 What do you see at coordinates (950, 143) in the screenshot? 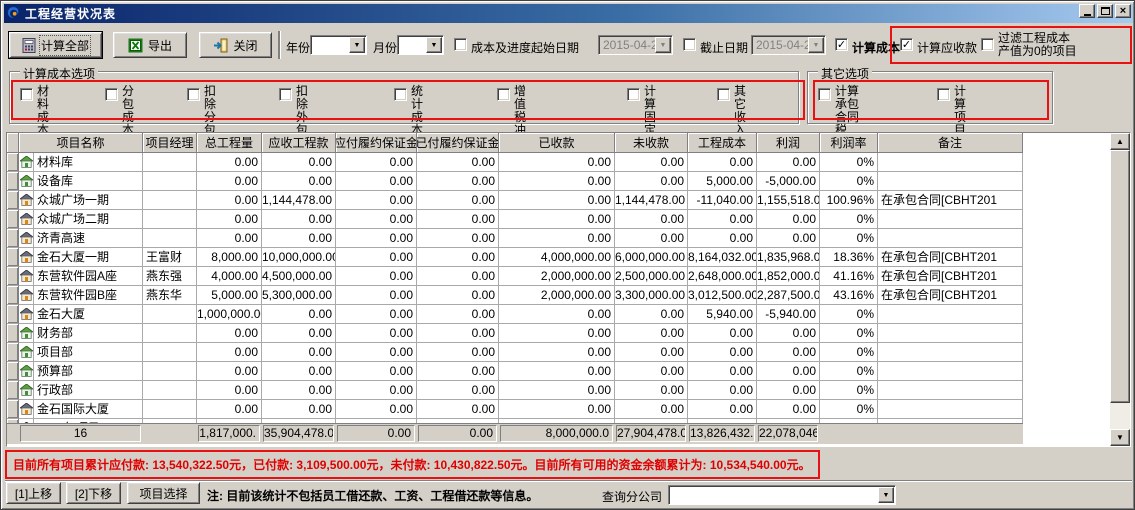
I see `table-header-11: 备注` at bounding box center [950, 143].